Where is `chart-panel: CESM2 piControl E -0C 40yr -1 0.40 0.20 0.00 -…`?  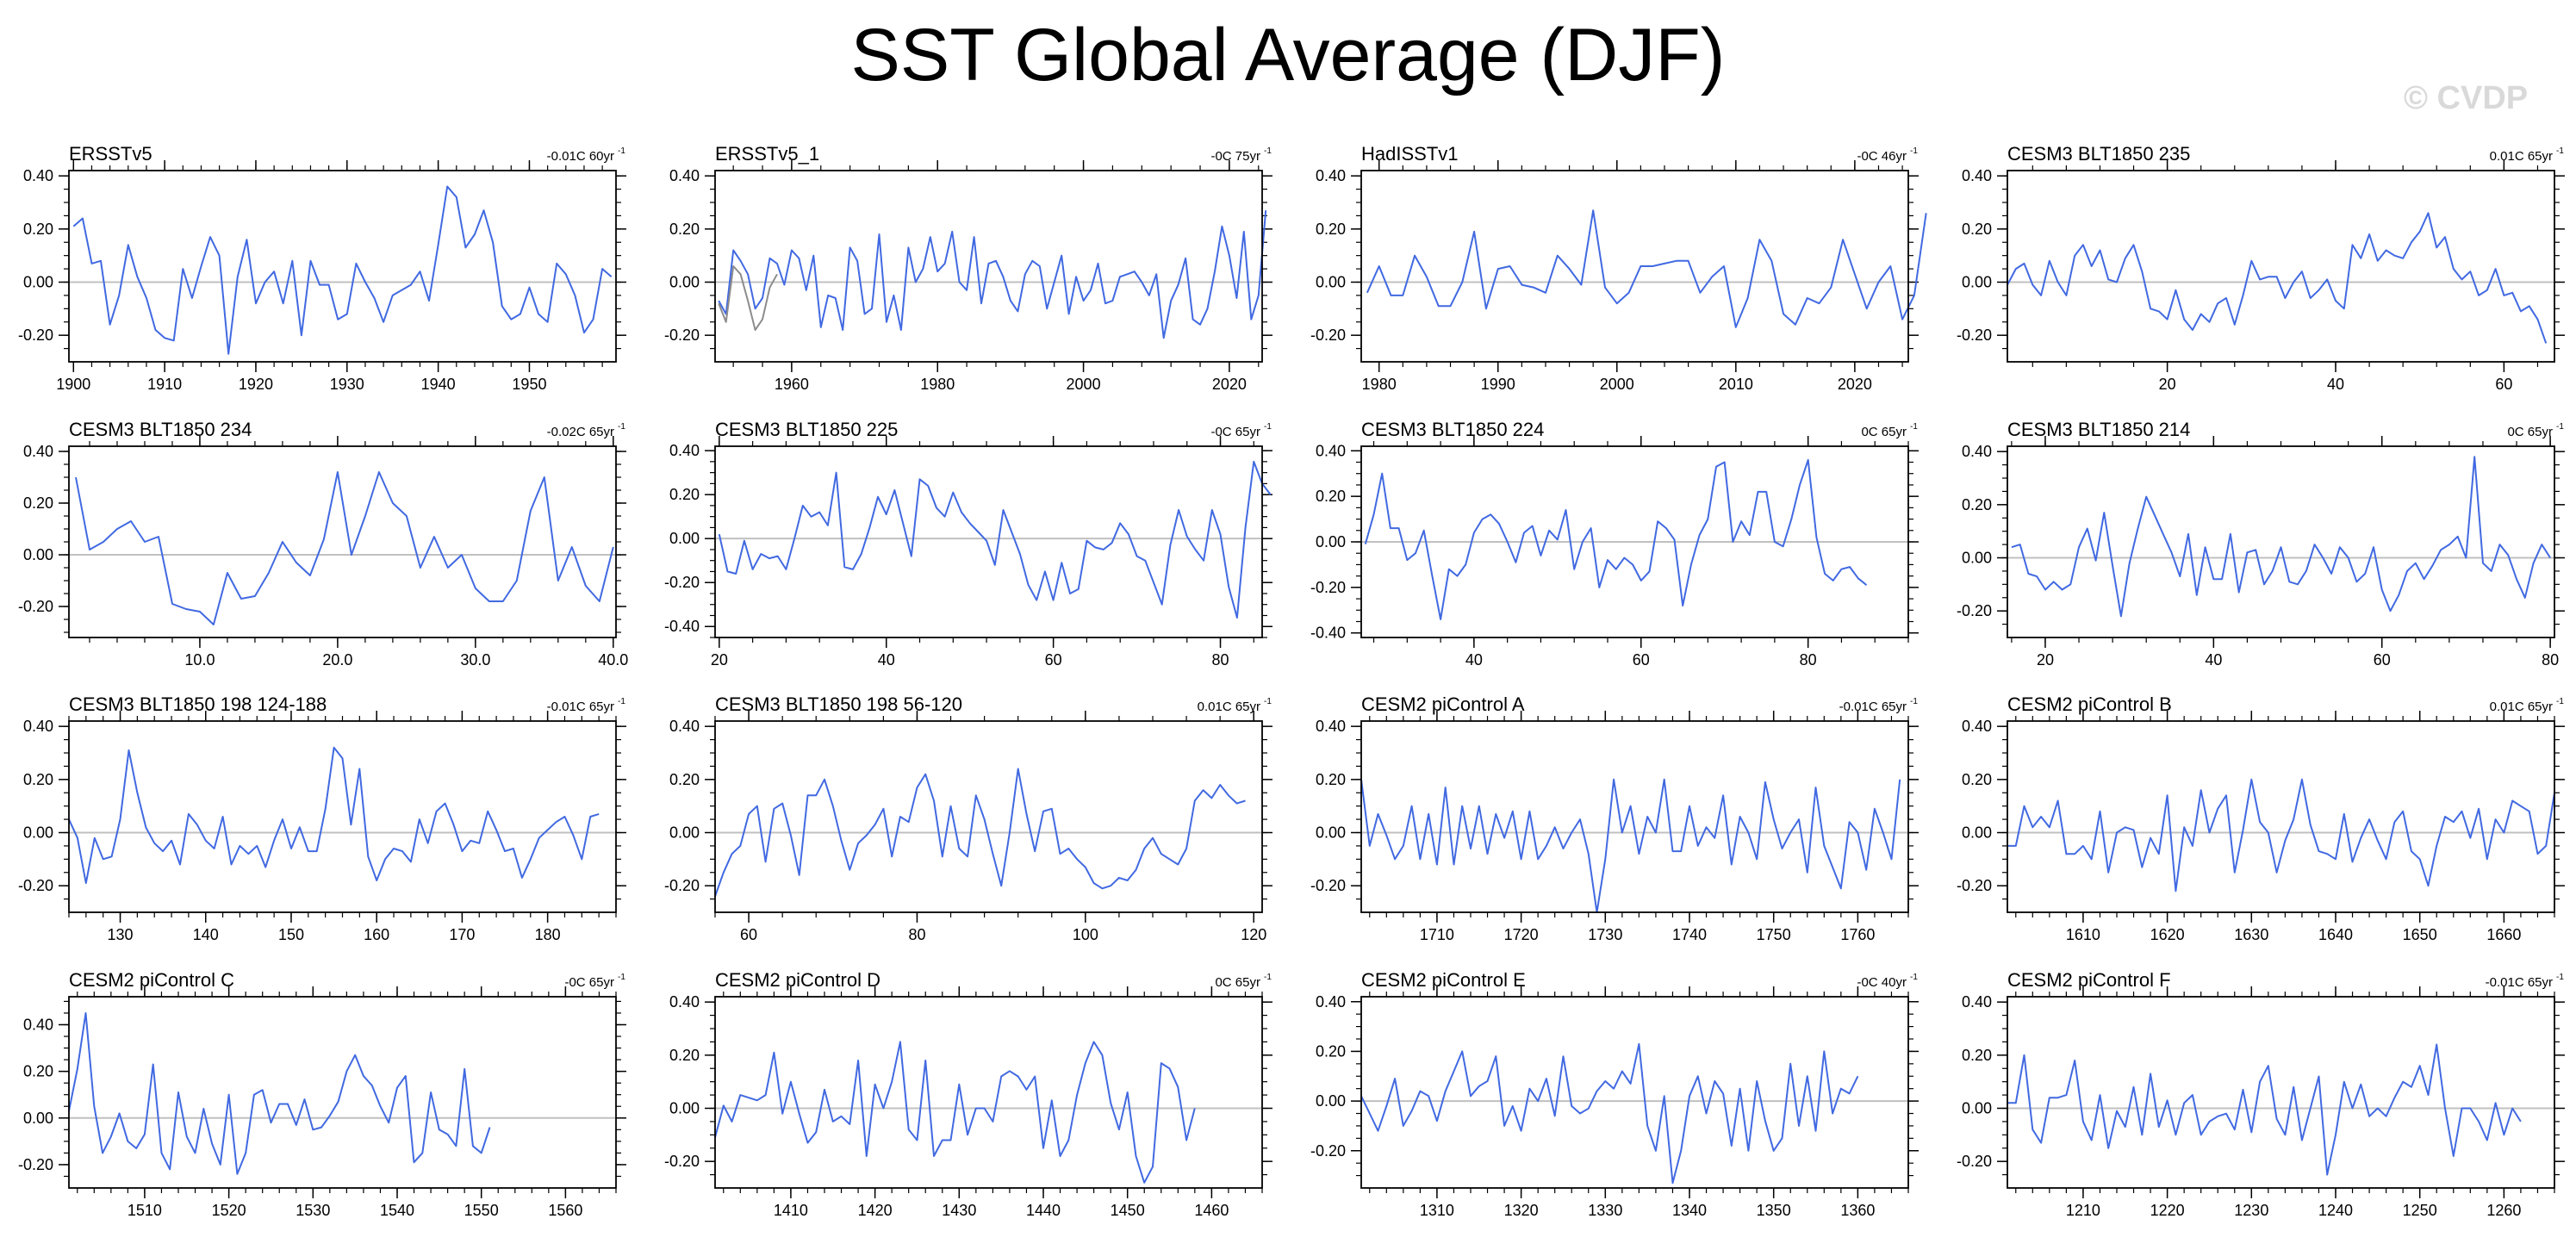 chart-panel: CESM2 piControl E -0C 40yr -1 0.40 0.20 0.00 -… is located at coordinates (1615, 1094).